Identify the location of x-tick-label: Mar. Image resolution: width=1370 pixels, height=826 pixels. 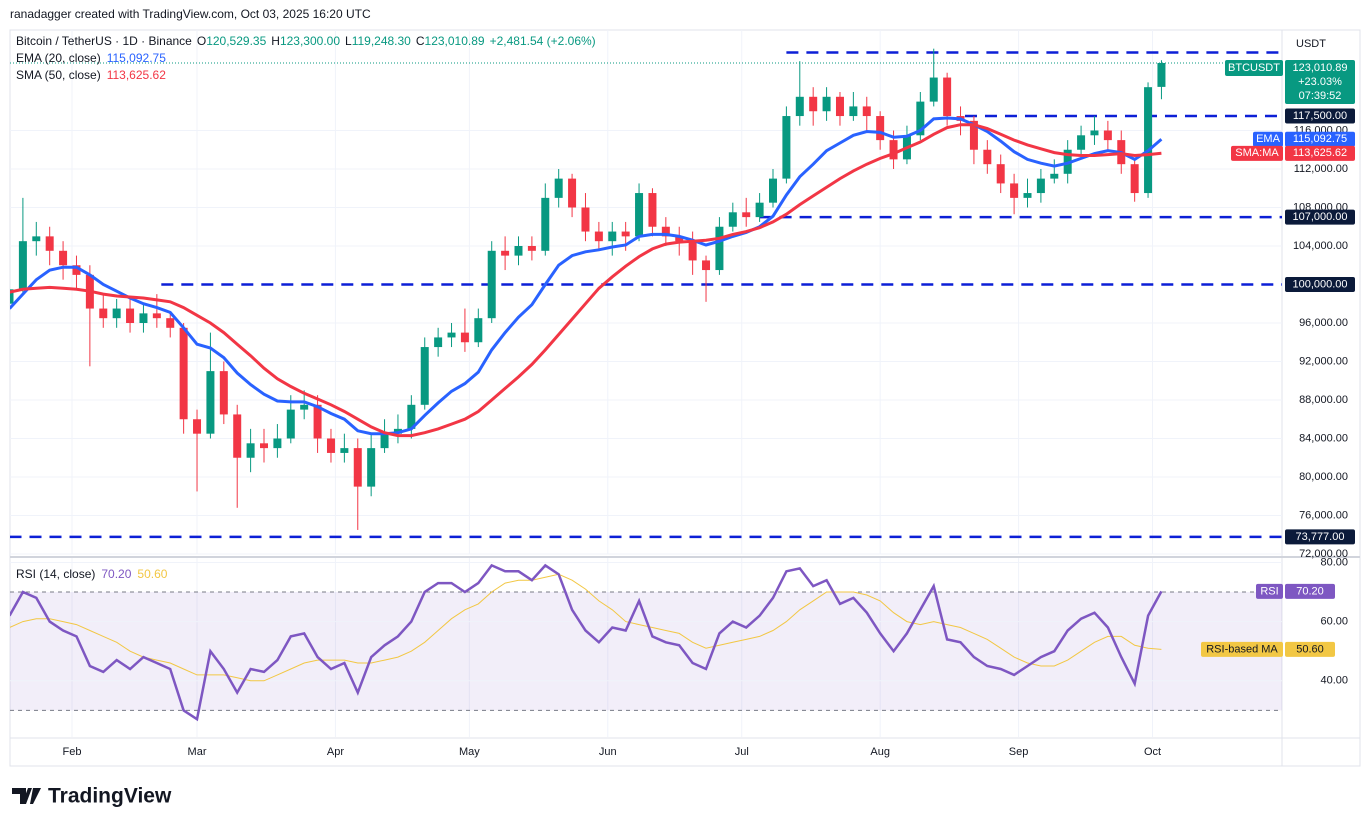
(197, 752).